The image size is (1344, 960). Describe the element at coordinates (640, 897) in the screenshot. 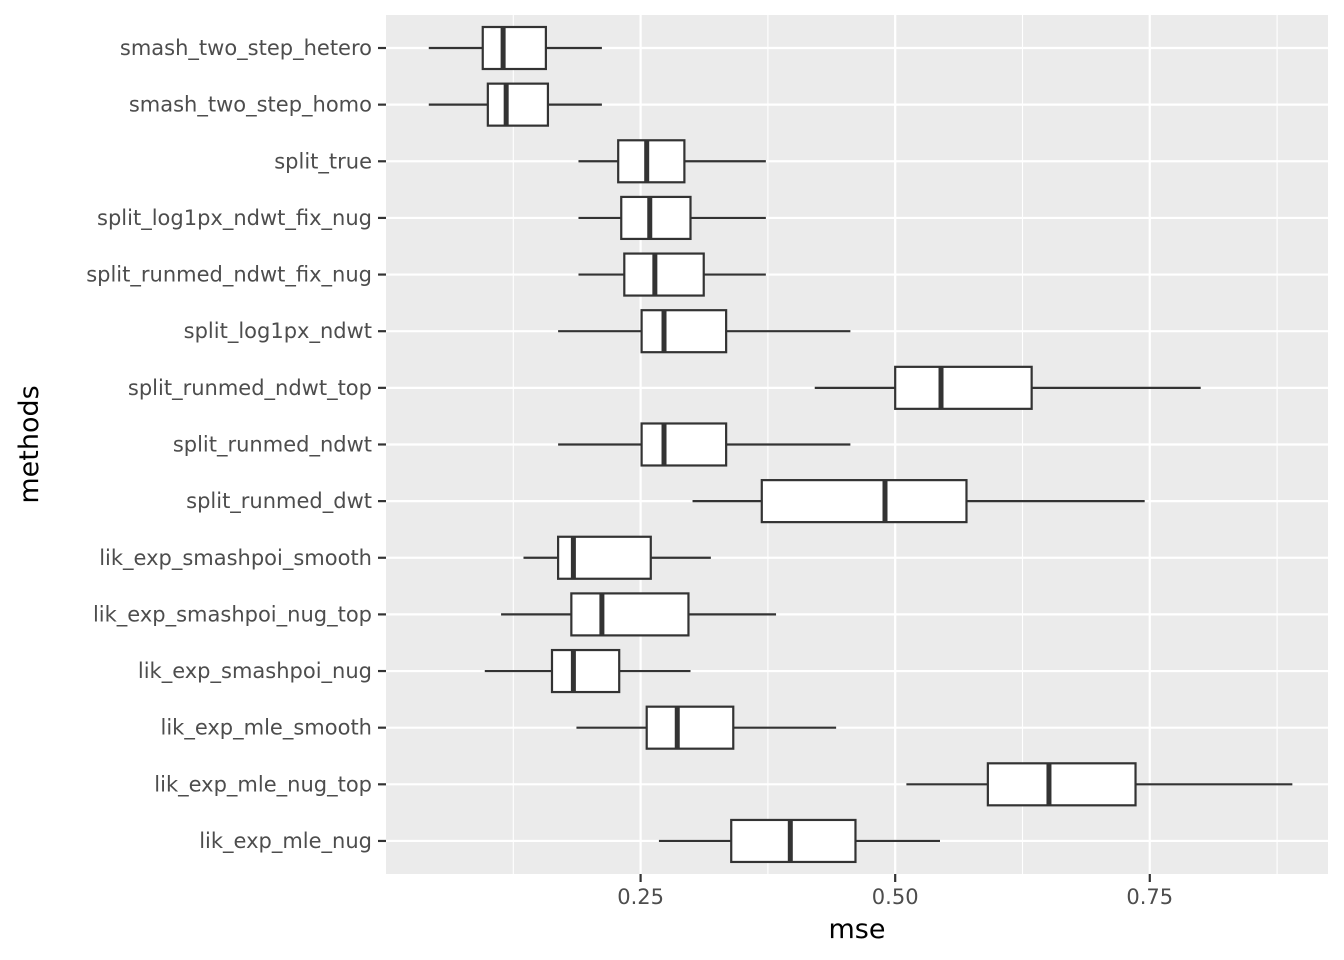

I see `x-tick-label: 0.25` at that location.